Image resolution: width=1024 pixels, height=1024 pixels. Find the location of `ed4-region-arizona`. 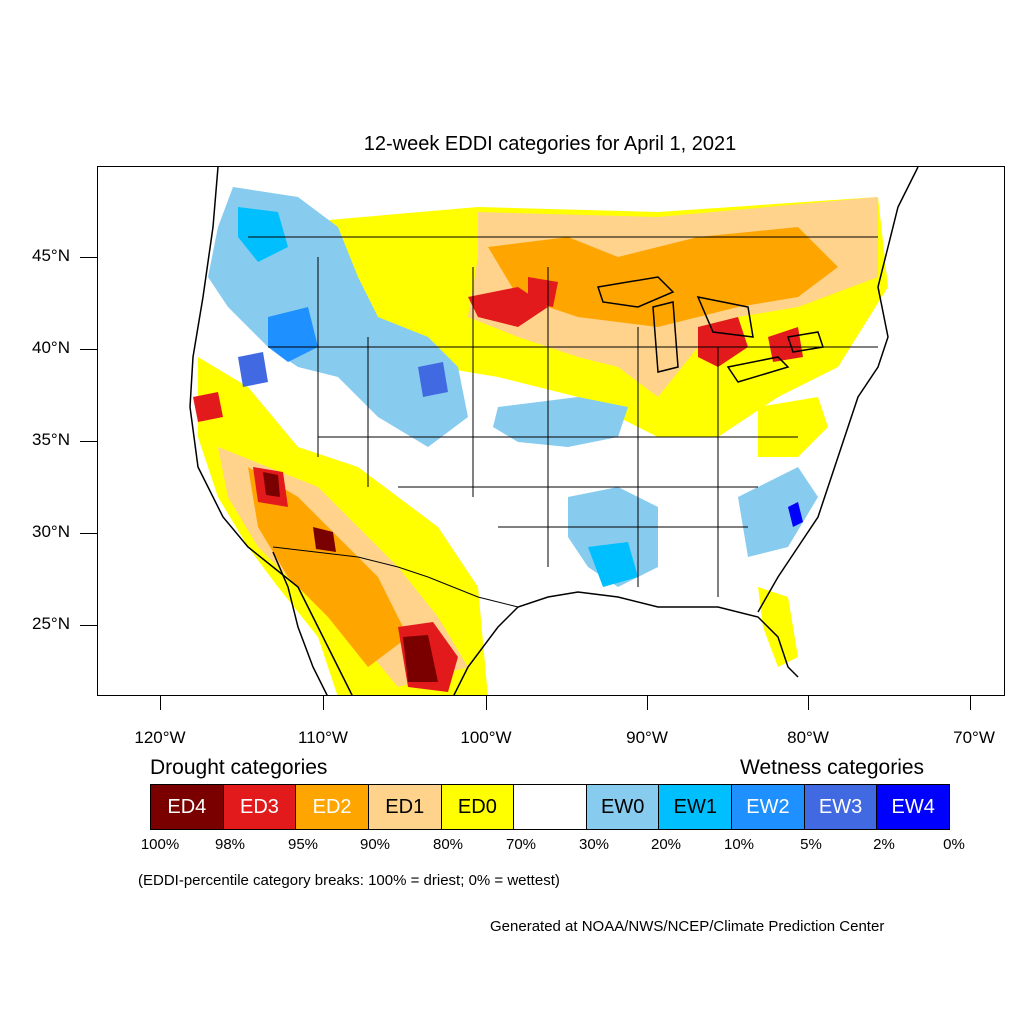

ed4-region-arizona is located at coordinates (271, 484).